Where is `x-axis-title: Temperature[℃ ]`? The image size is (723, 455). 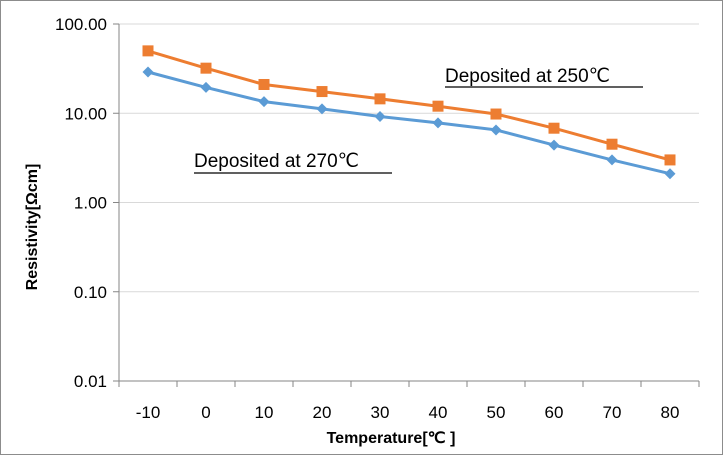 x-axis-title: Temperature[℃ ] is located at coordinates (391, 438).